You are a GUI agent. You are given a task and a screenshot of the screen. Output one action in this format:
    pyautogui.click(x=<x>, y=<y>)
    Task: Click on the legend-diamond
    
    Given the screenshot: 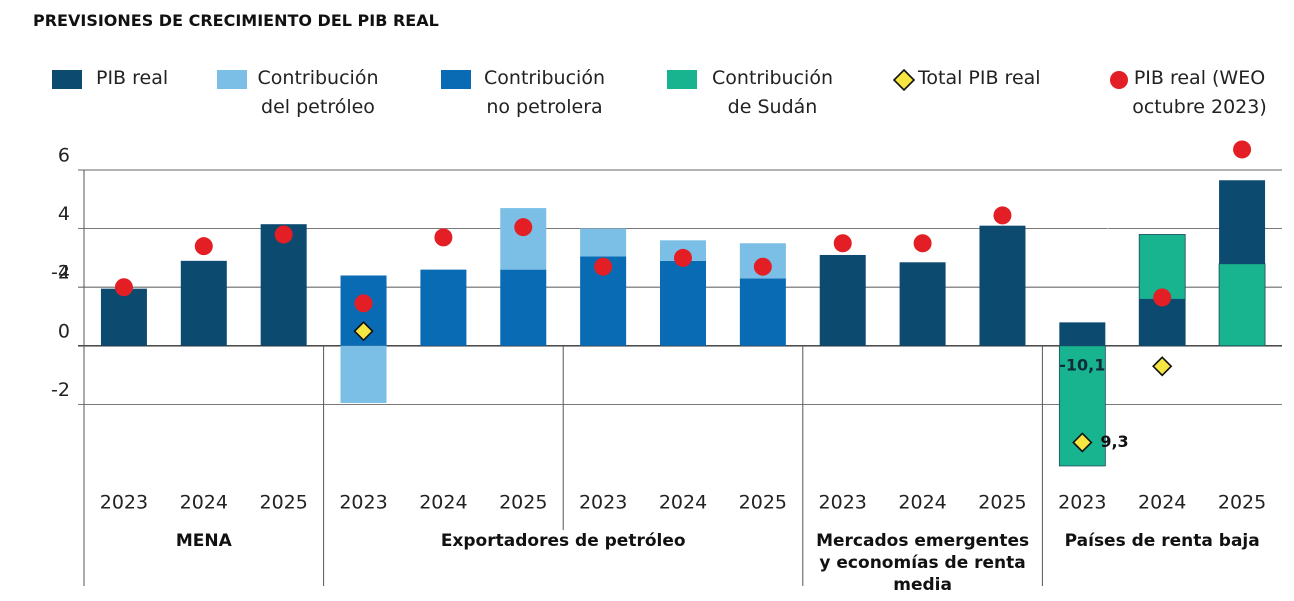 What is the action you would take?
    pyautogui.click(x=904, y=80)
    